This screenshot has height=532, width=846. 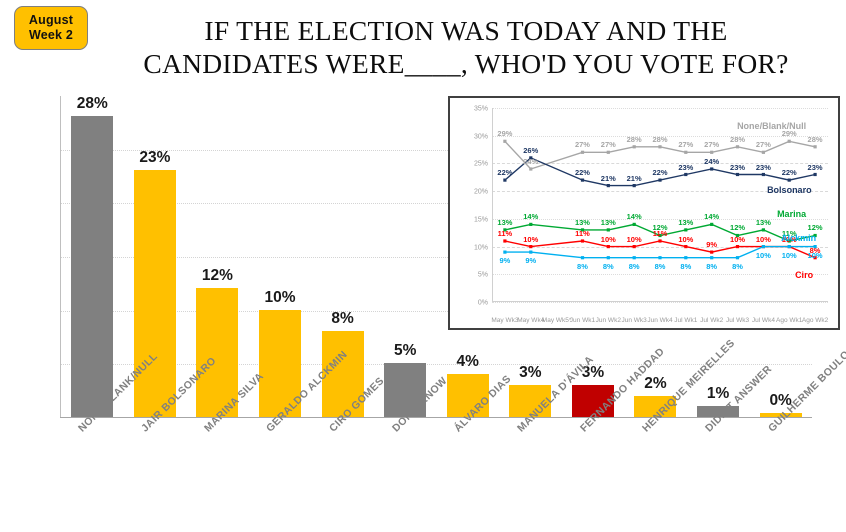 What do you see at coordinates (482, 275) in the screenshot?
I see `y-tick-label: 5%` at bounding box center [482, 275].